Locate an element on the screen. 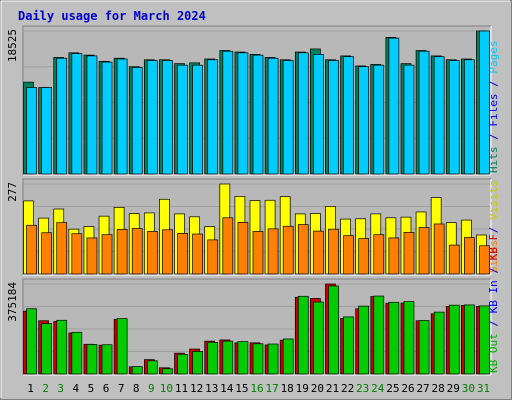  x-tick-label: 5 is located at coordinates (91, 388).